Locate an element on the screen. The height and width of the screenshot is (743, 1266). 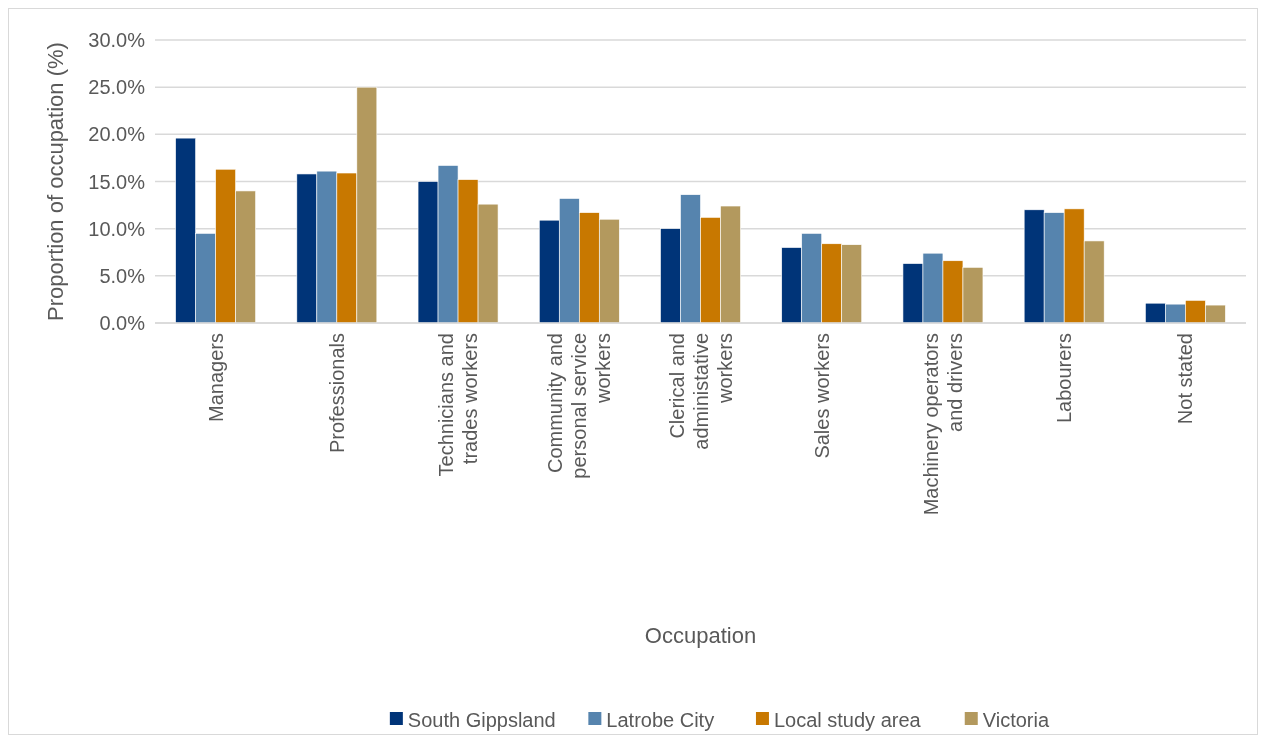
y-tick-label: 5.0% is located at coordinates (122, 275).